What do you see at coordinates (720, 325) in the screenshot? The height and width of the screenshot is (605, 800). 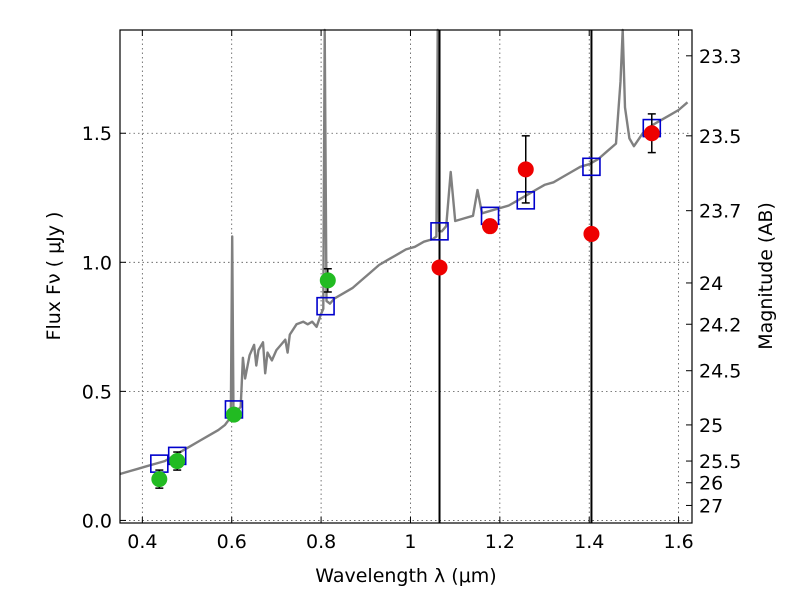 I see `mag-tick-label: 24.2` at bounding box center [720, 325].